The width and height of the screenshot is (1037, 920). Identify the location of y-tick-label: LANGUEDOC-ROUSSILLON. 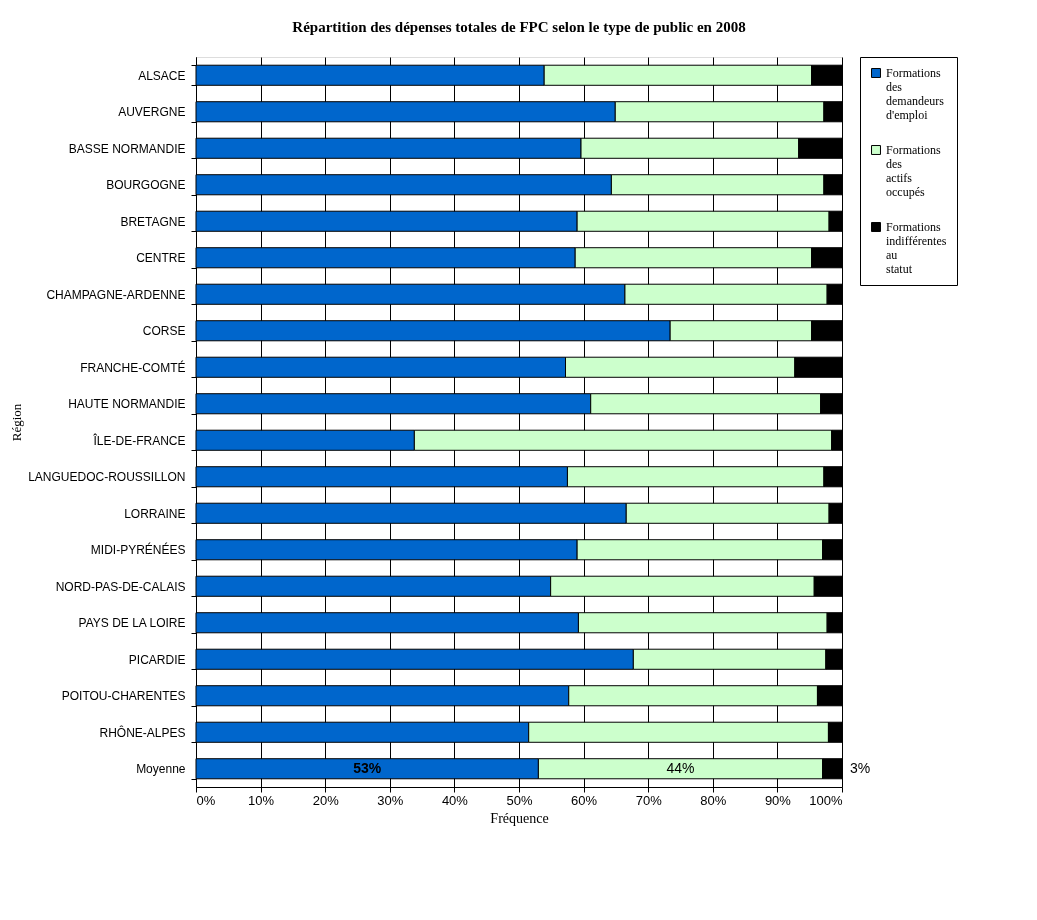
(107, 477).